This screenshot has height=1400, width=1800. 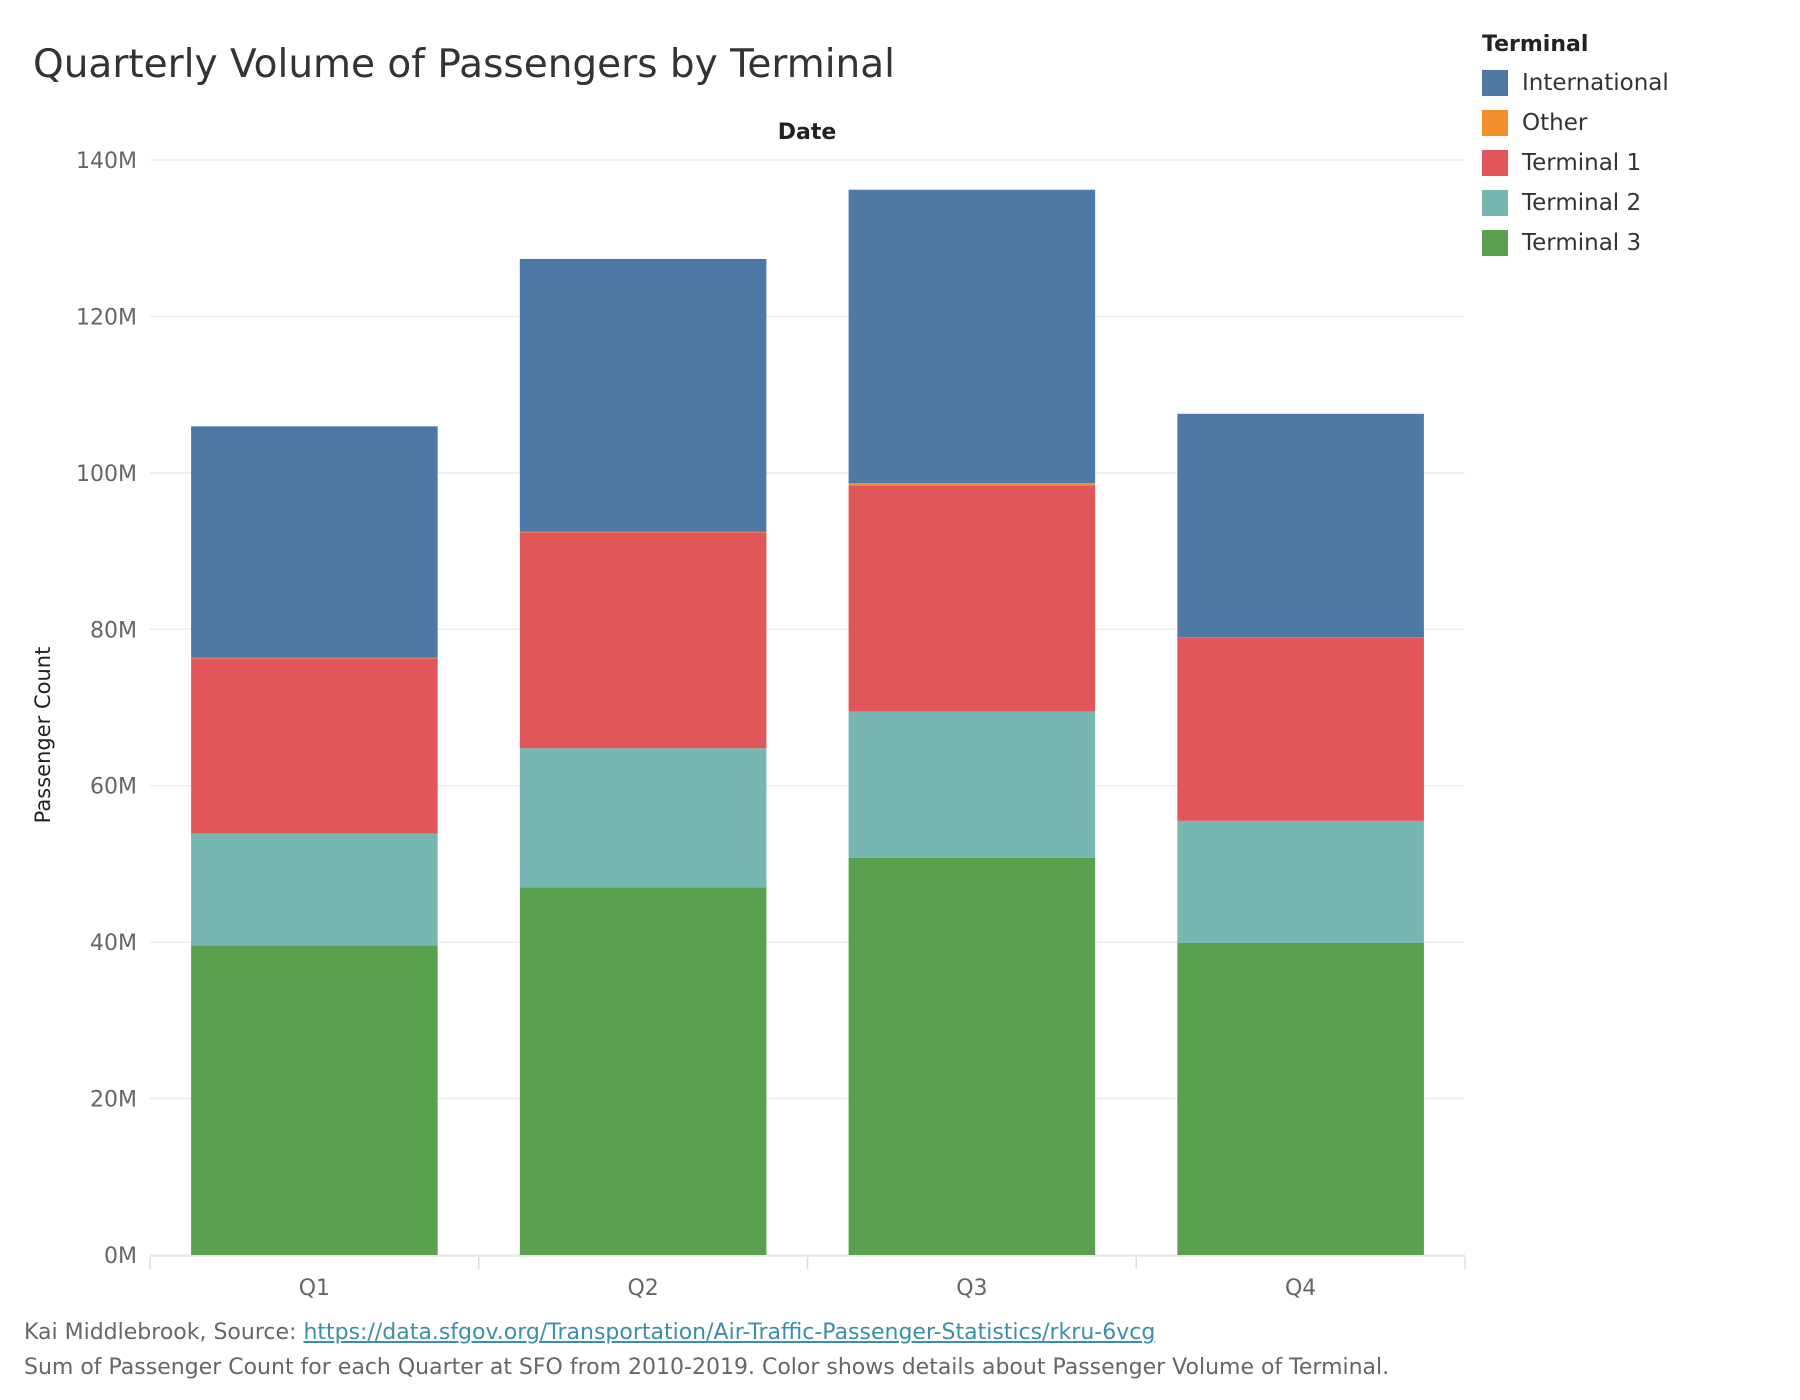 I want to click on column-header: Date, so click(x=807, y=132).